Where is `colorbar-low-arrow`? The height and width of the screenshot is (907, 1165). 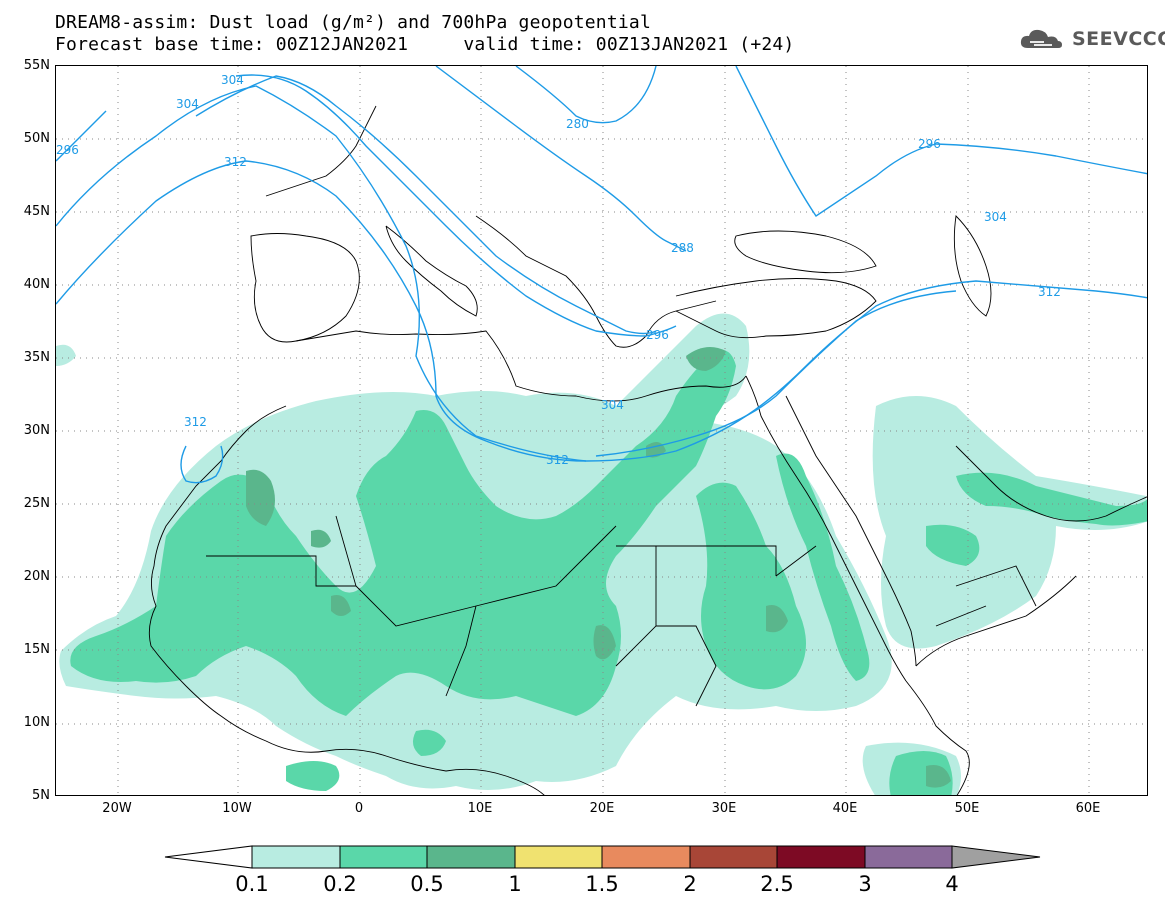 colorbar-low-arrow is located at coordinates (208, 857).